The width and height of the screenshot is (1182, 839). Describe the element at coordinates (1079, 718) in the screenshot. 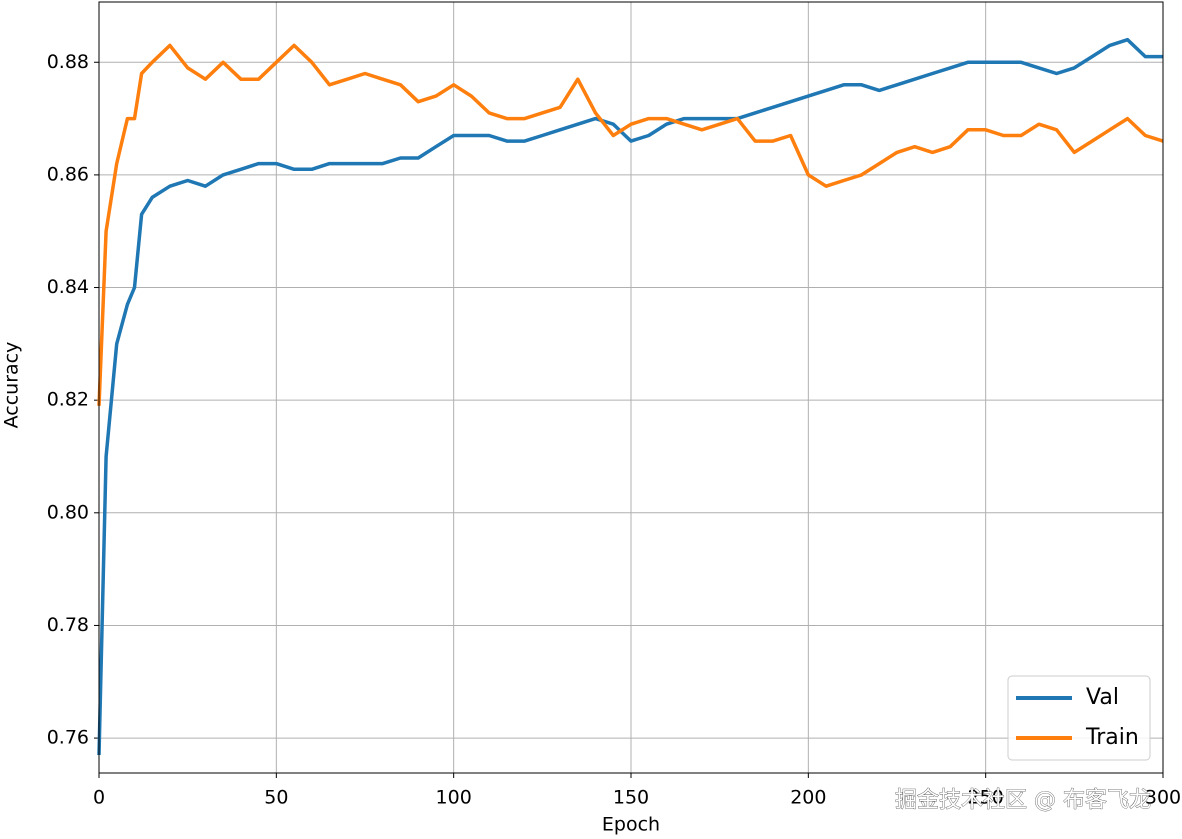

I see `legend: Val Train` at that location.